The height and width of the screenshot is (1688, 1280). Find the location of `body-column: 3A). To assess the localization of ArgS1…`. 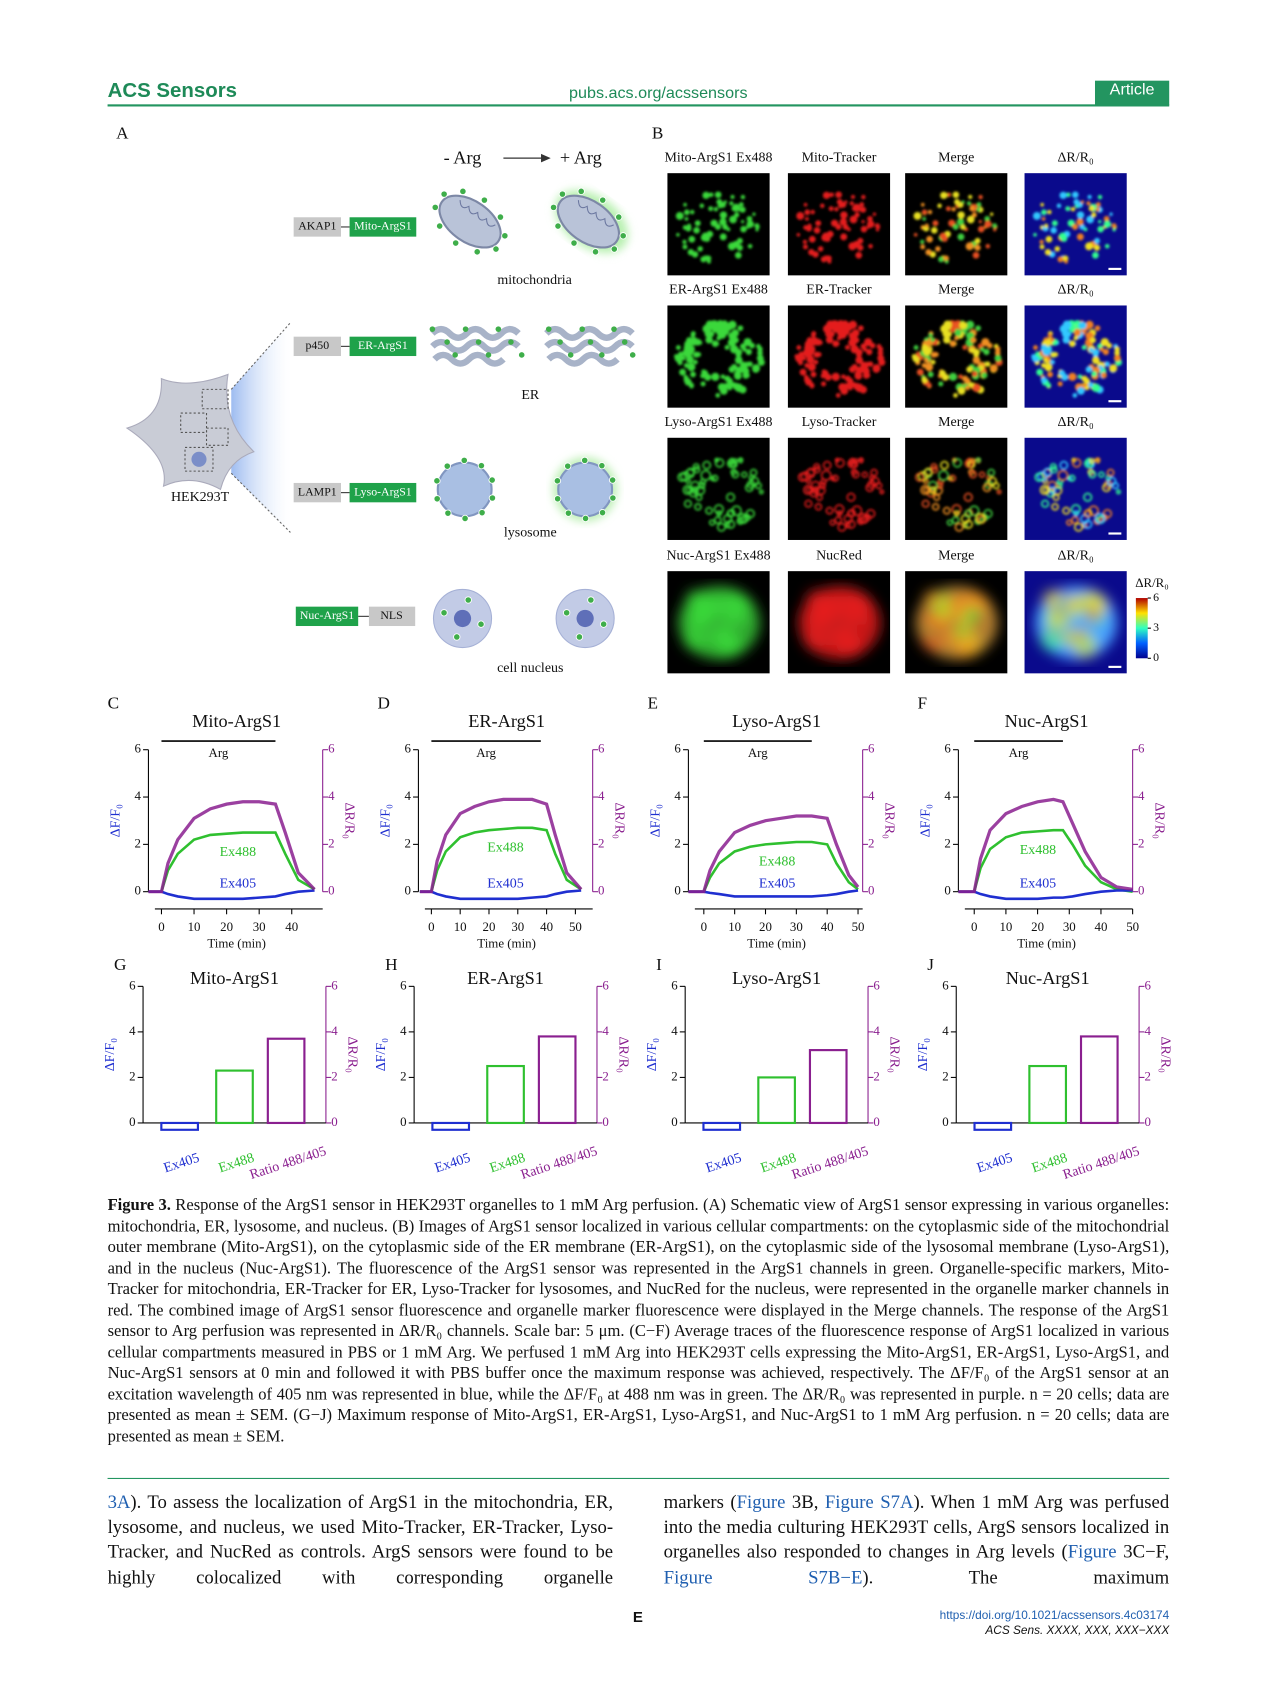

body-column: 3A). To assess the localization of ArgS1… is located at coordinates (361, 1540).